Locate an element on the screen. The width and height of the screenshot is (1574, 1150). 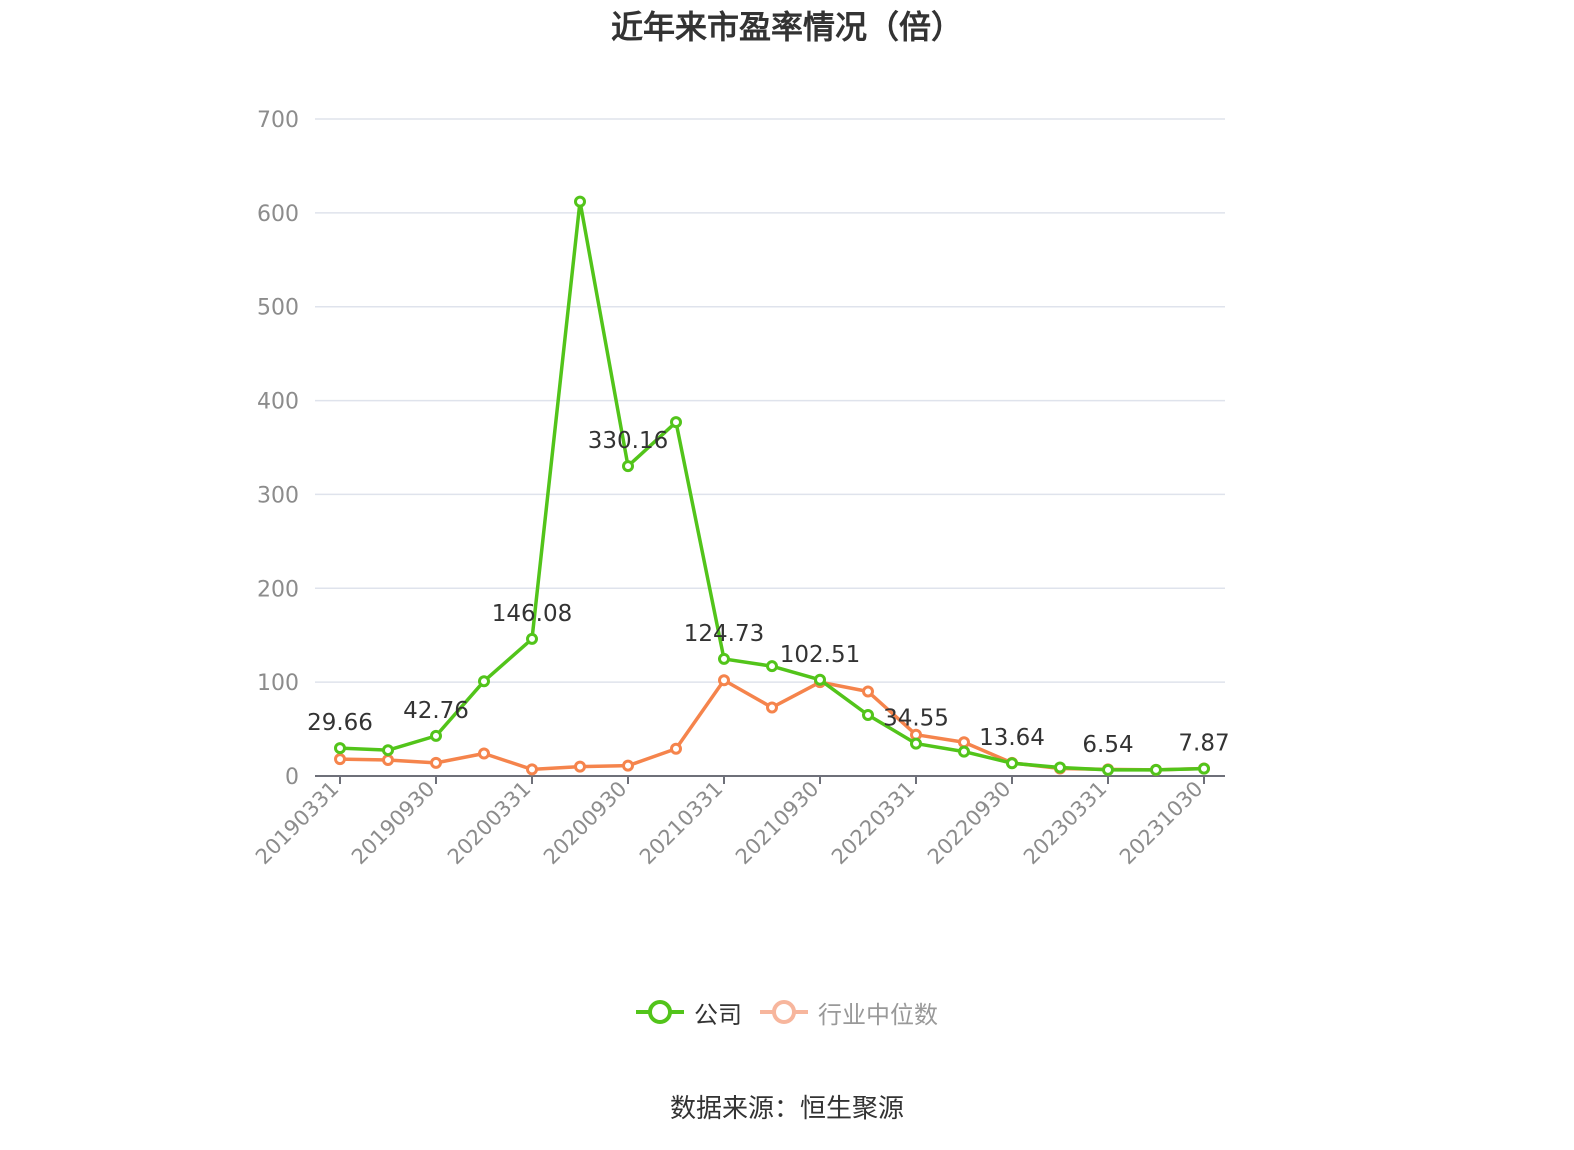
x-tick-label: 20230331 is located at coordinates (1065, 823).